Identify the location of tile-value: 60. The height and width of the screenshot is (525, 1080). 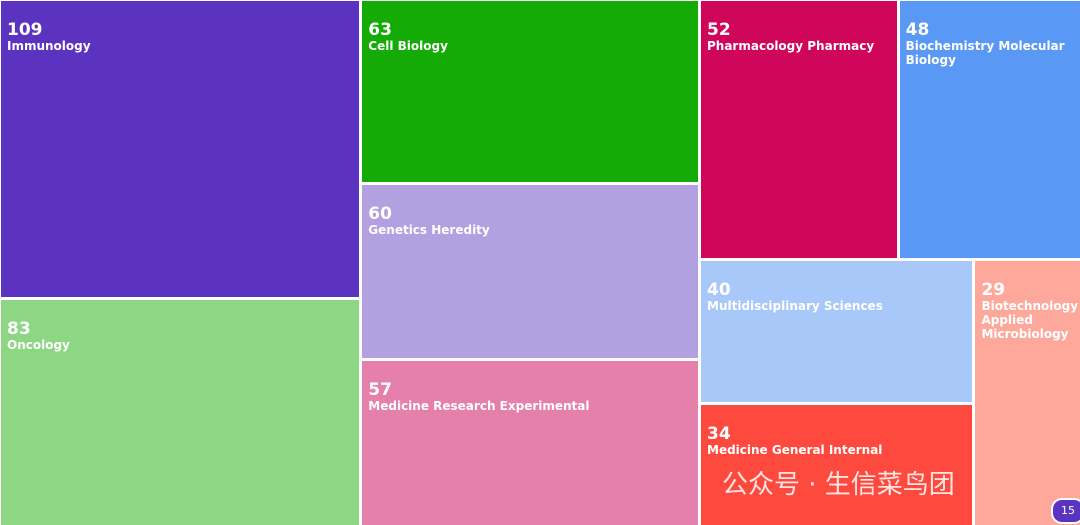
(380, 214).